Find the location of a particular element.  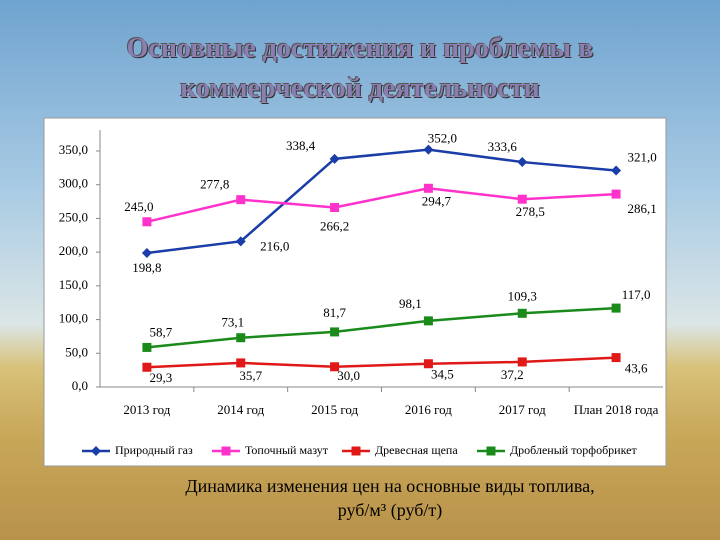

x-tick-label: 2015 год is located at coordinates (335, 409).